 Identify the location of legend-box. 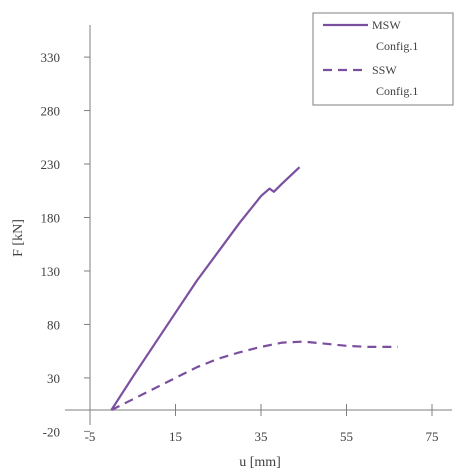
(383, 59).